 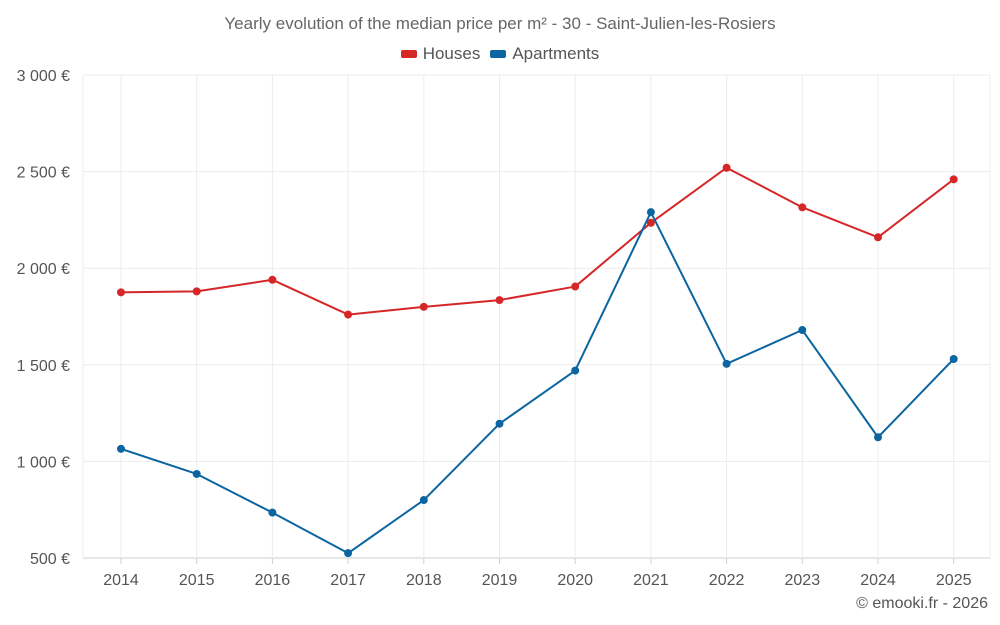 What do you see at coordinates (556, 53) in the screenshot?
I see `legend-label-apartments: Apartments` at bounding box center [556, 53].